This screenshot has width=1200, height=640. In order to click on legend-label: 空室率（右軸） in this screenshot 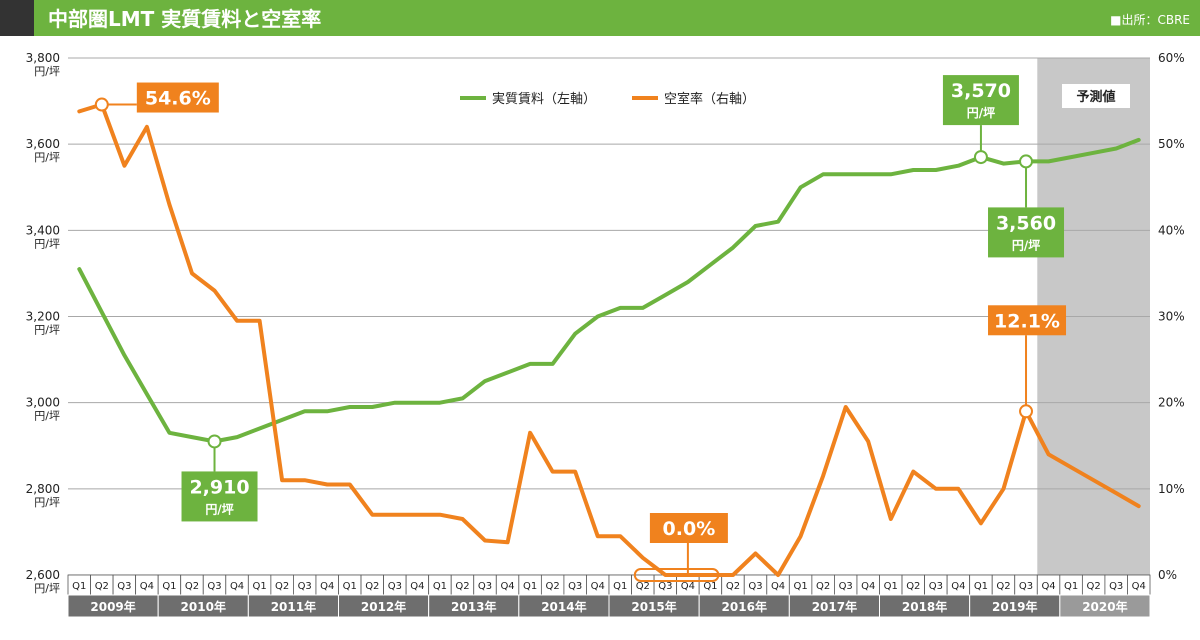, I will do `click(709, 99)`.